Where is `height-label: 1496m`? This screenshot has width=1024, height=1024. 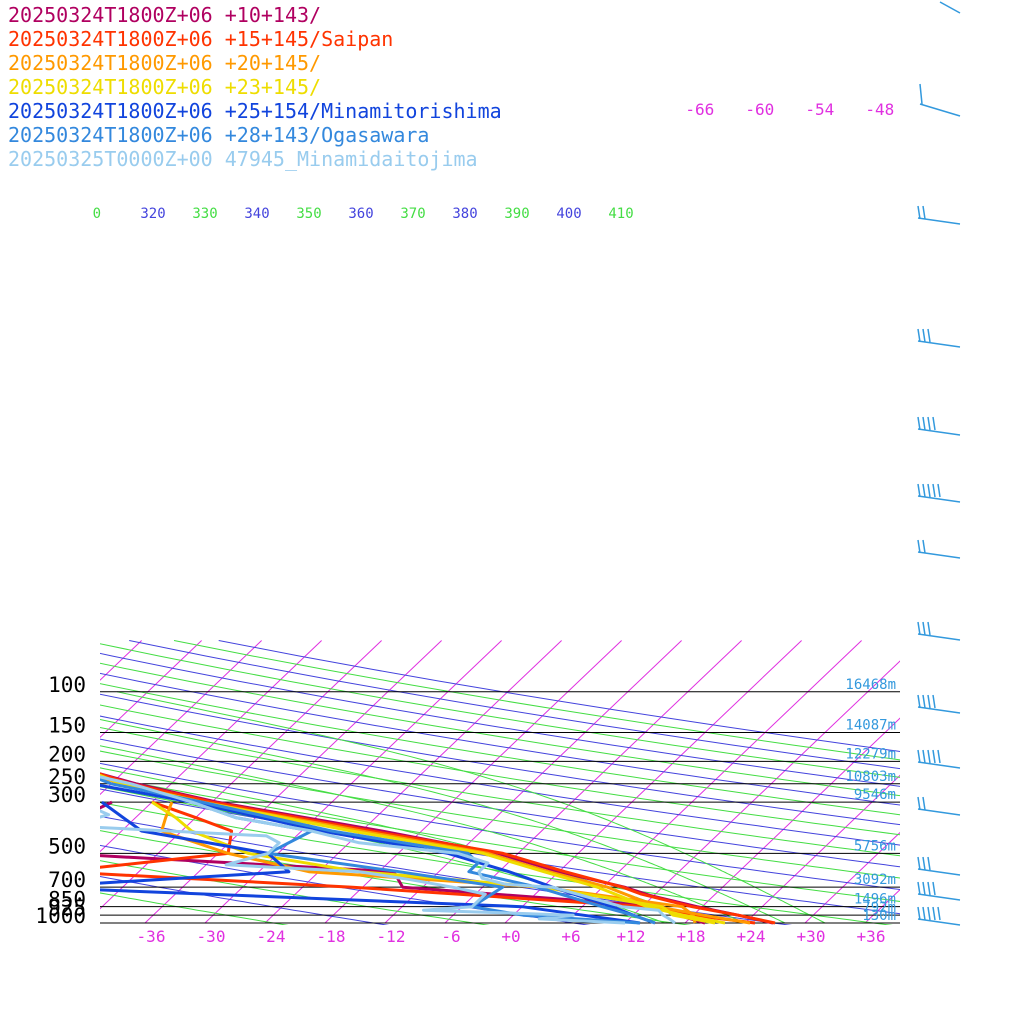
height-label: 1496m is located at coordinates (875, 900).